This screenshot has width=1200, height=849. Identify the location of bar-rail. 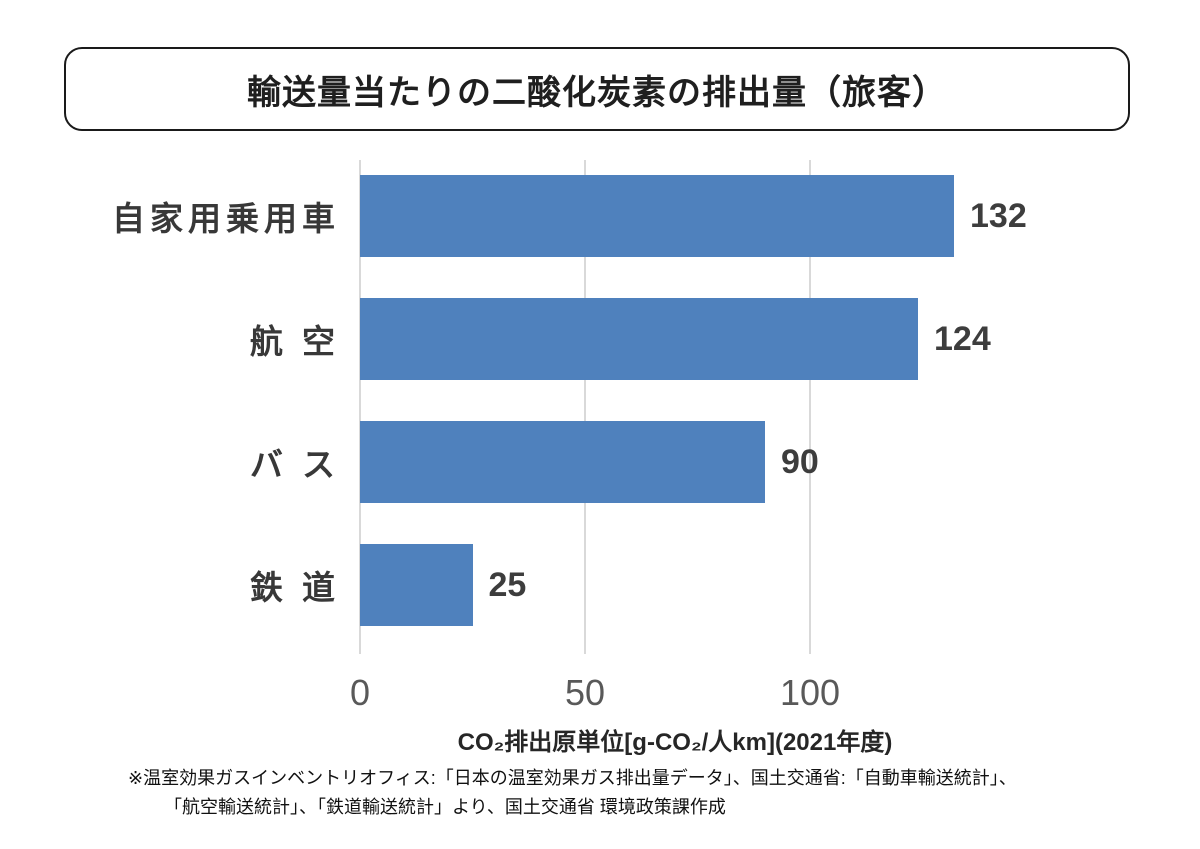
(416, 585).